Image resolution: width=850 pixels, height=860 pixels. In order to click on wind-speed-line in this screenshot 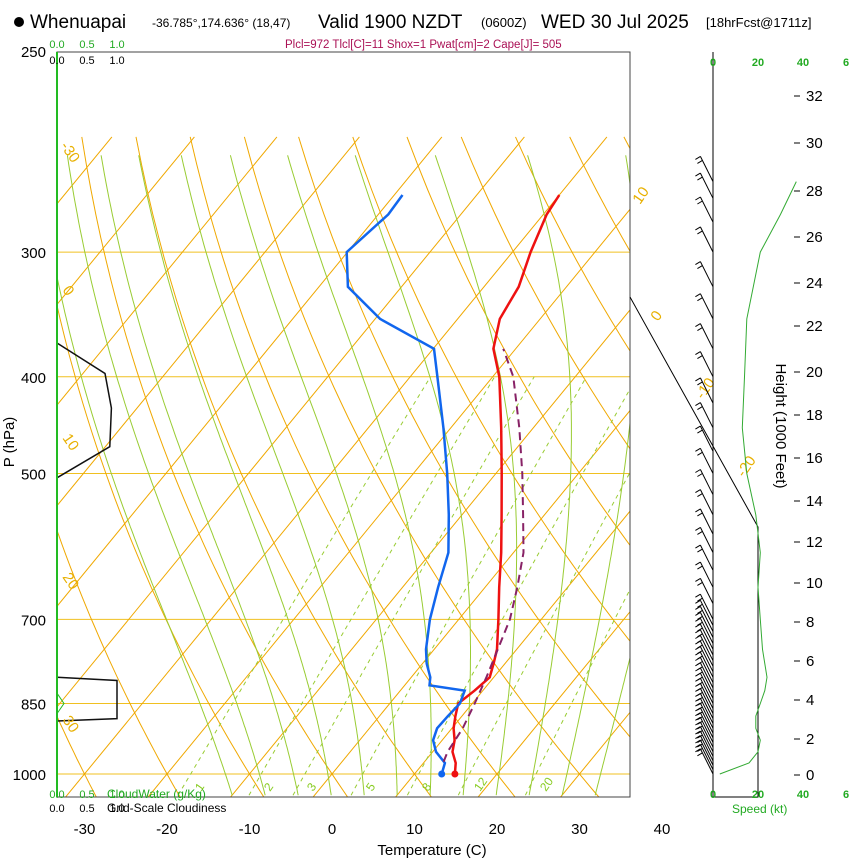, I will do `click(758, 478)`.